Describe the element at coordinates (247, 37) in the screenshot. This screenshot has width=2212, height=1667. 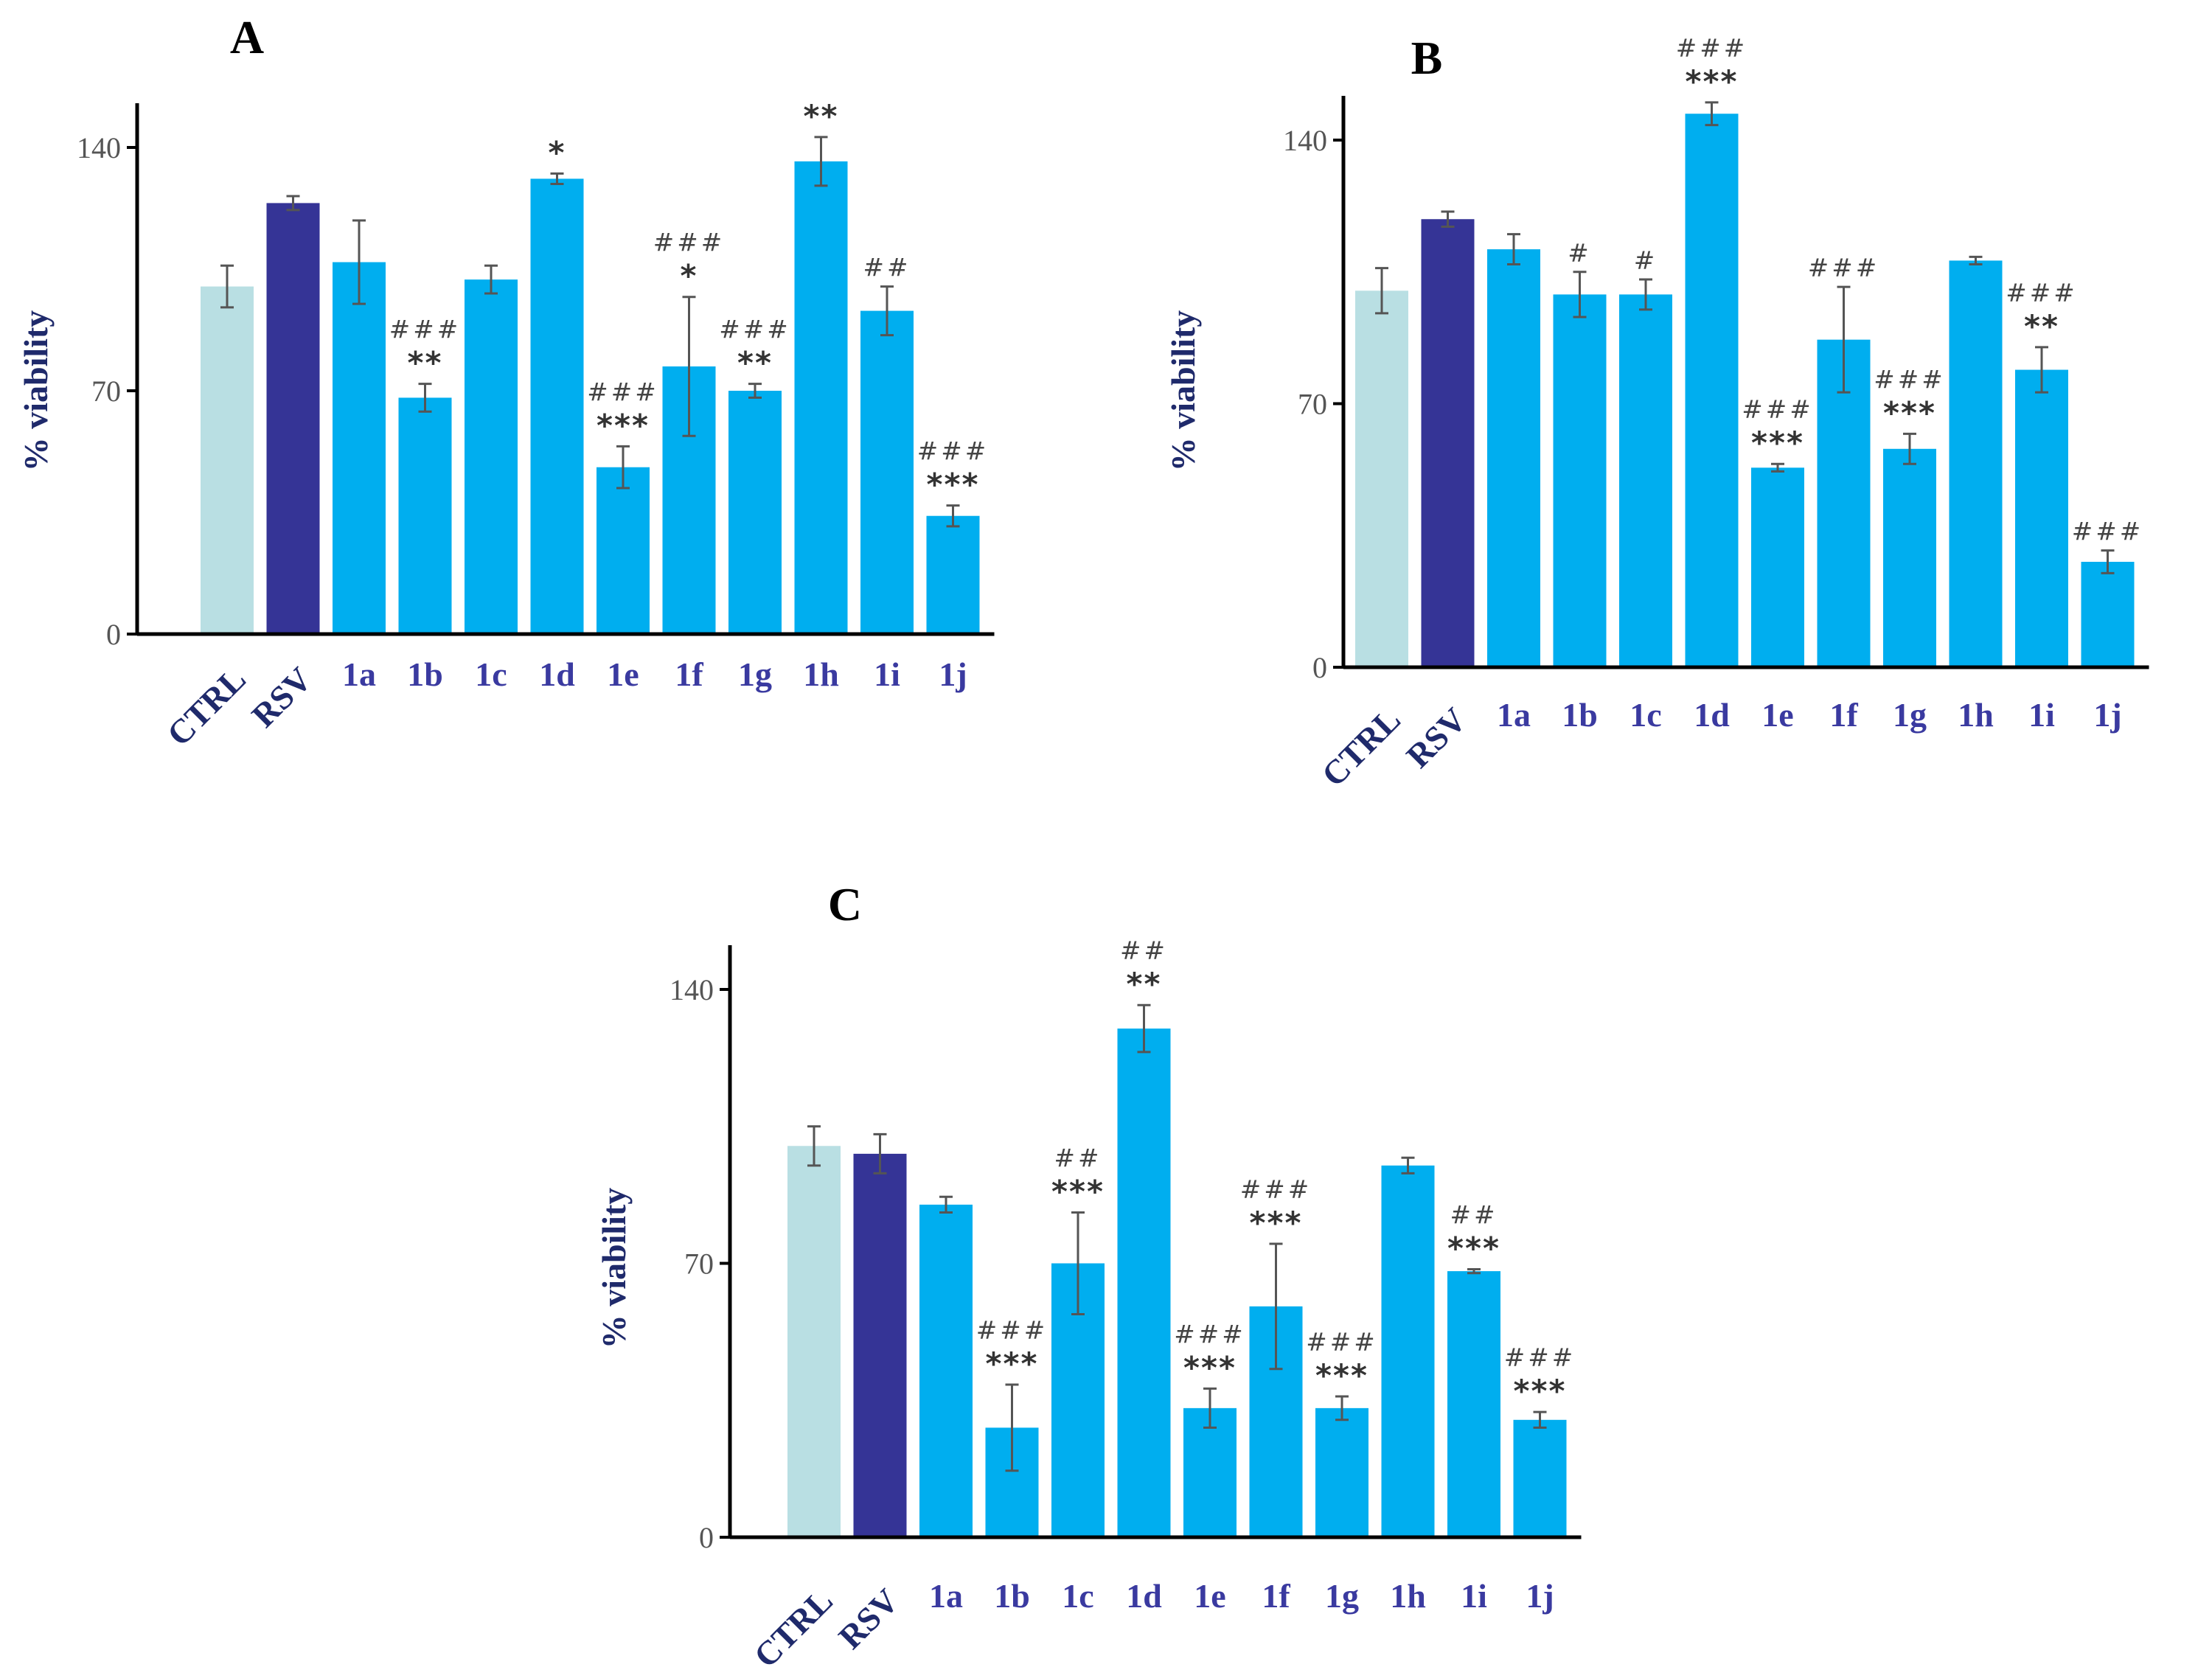
I see `panel-title: A` at that location.